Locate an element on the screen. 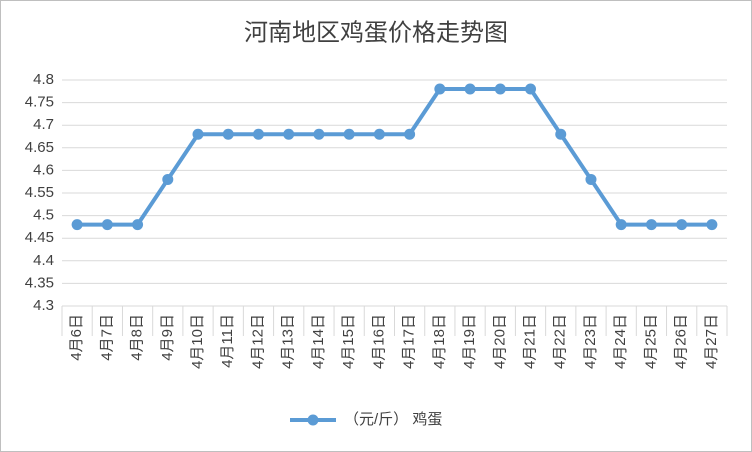 Image resolution: width=752 pixels, height=452 pixels. x-tick-label: 4月7日 is located at coordinates (106, 337).